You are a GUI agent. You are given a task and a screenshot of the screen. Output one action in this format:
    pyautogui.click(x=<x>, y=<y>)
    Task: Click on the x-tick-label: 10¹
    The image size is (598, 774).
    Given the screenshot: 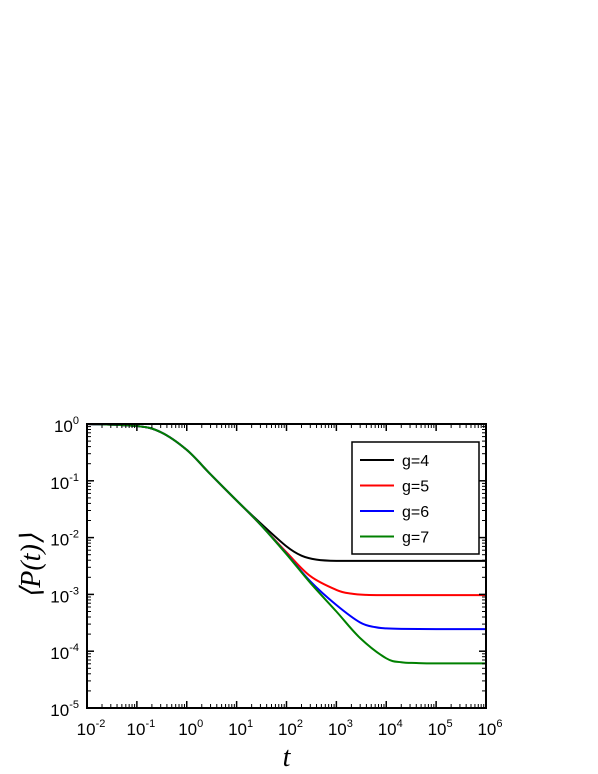 What is the action you would take?
    pyautogui.click(x=240, y=728)
    